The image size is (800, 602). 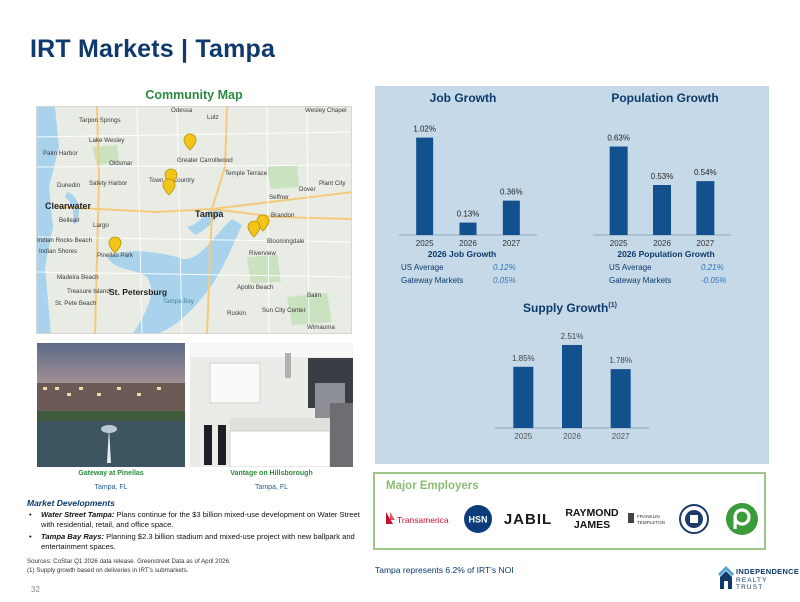 What do you see at coordinates (463, 98) in the screenshot?
I see `job-growth-title: Job Growth` at bounding box center [463, 98].